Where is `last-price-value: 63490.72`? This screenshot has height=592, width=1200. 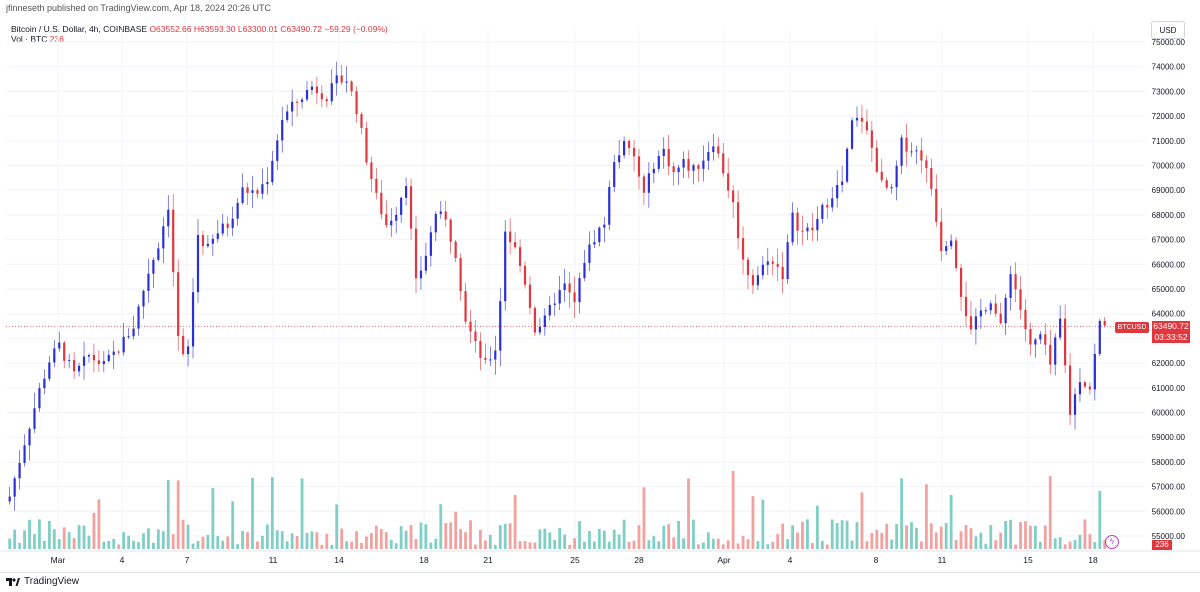
last-price-value: 63490.72 is located at coordinates (1171, 326).